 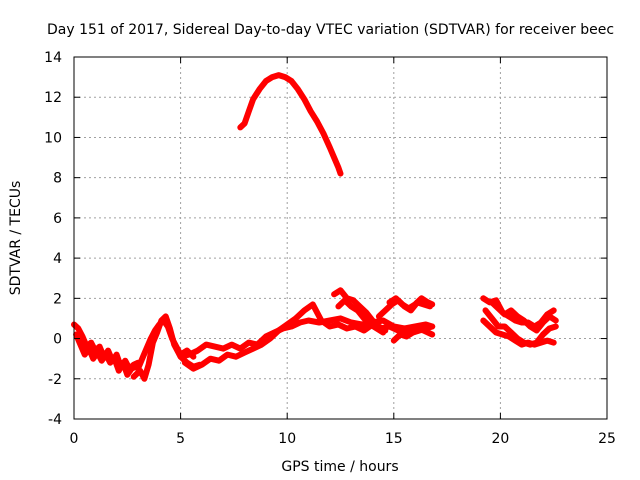 What do you see at coordinates (57, 179) in the screenshot?
I see `y-tick-label: 8` at bounding box center [57, 179].